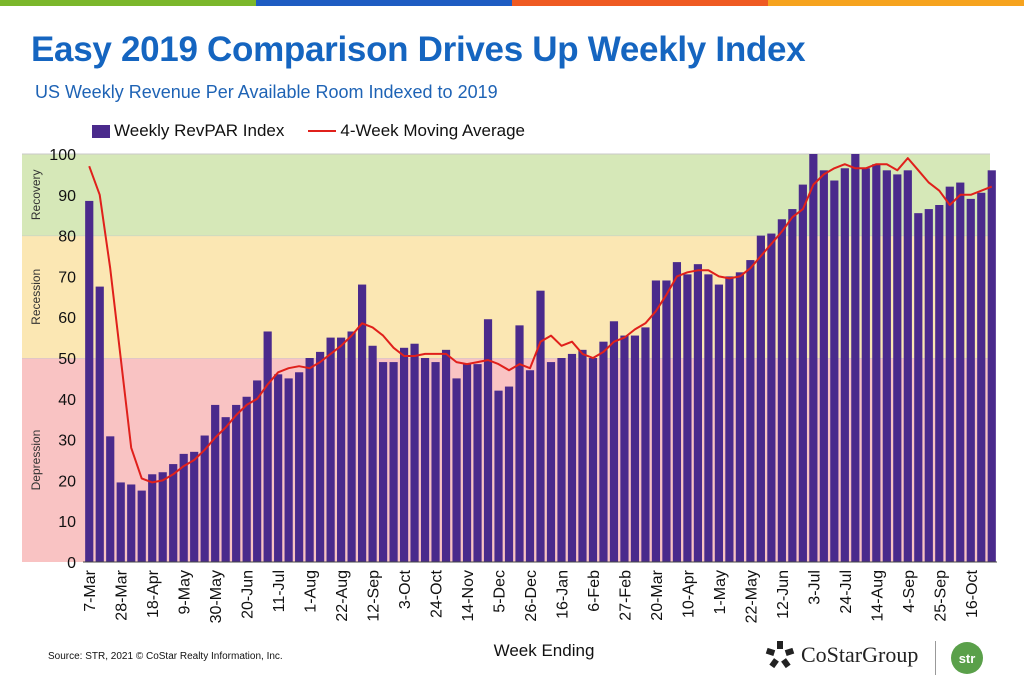  I want to click on x-tick-label: 1-May, so click(720, 592).